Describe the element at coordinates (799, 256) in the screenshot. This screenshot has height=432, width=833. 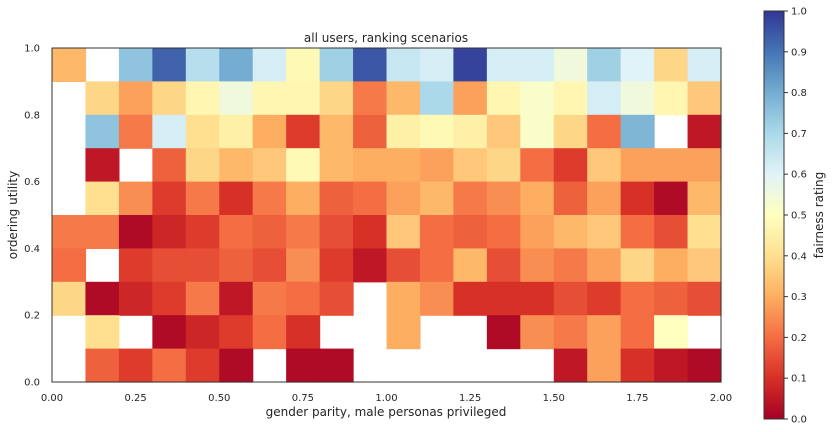
I see `colorbar-tick-label: 0.4` at that location.